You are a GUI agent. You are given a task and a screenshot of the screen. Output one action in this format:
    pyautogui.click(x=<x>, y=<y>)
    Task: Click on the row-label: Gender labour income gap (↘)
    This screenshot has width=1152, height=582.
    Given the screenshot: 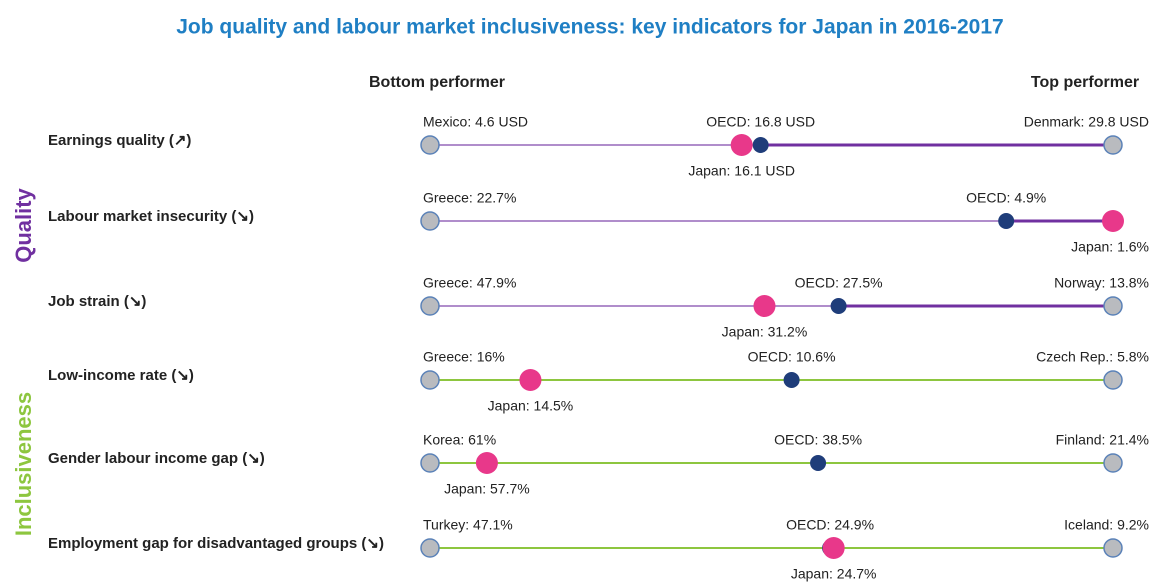 What is the action you would take?
    pyautogui.click(x=156, y=458)
    